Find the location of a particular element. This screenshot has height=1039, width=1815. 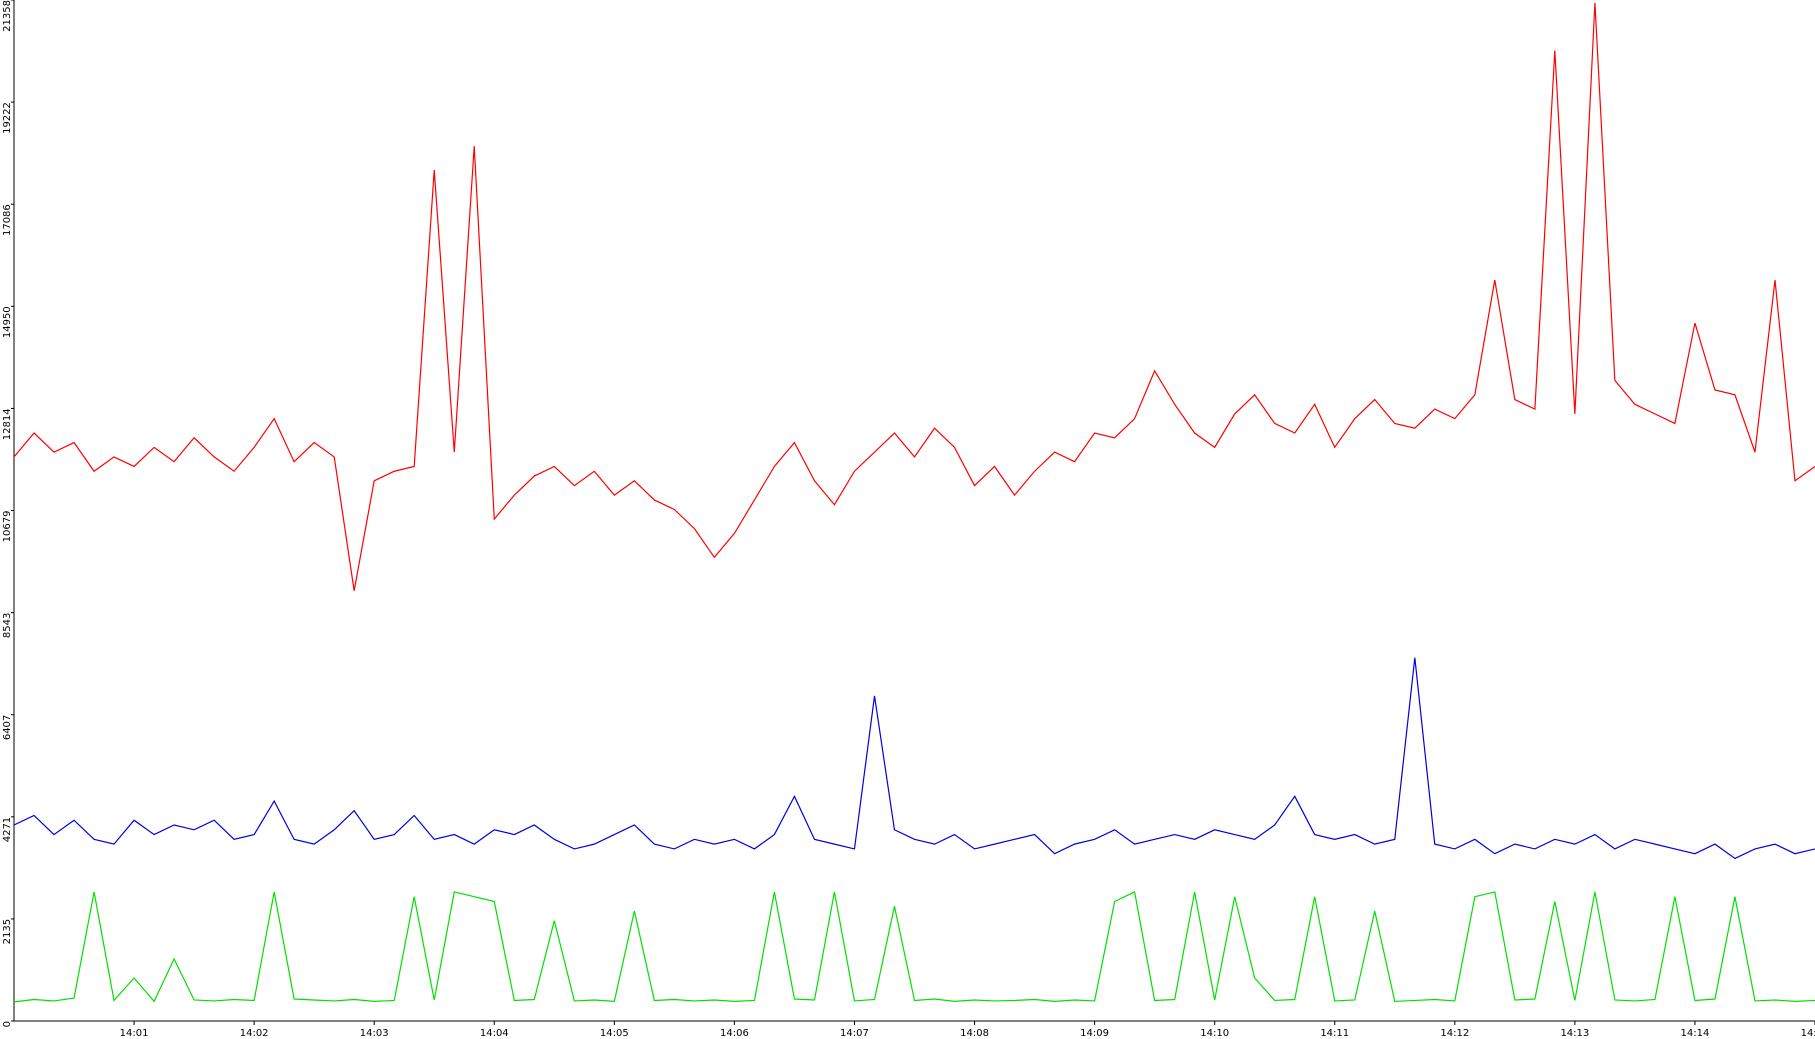

x-tick-label: 14:03 is located at coordinates (374, 1033).